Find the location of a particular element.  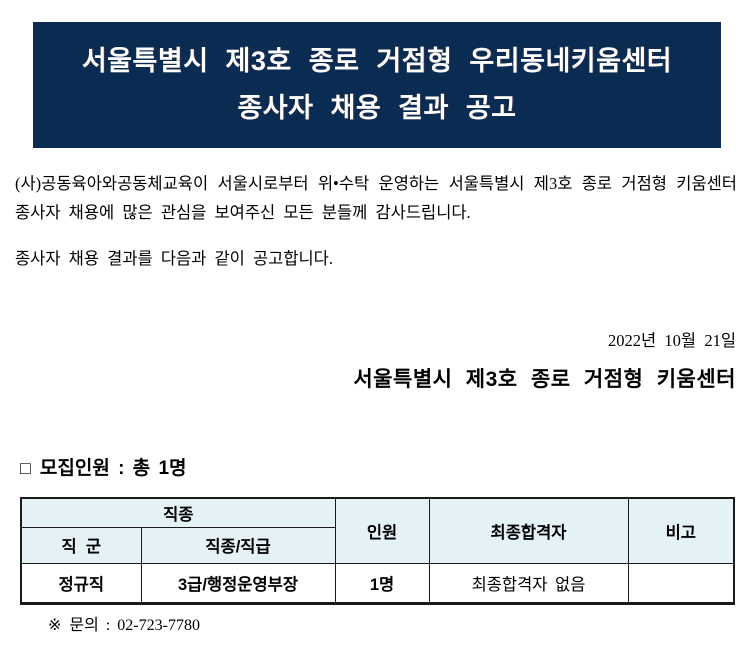

header-final-pass: 최종합격자 is located at coordinates (528, 530).